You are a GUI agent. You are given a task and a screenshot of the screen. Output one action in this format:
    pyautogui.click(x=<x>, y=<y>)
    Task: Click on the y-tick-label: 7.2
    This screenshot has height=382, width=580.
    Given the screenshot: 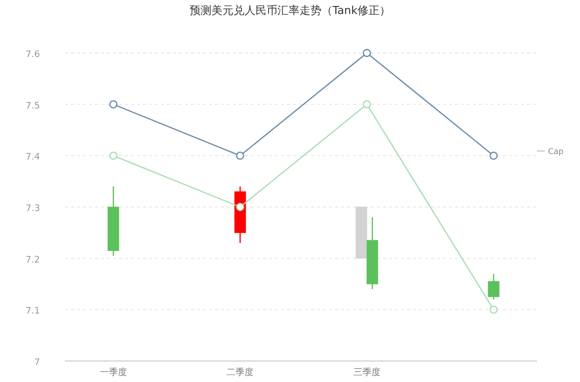 What is the action you would take?
    pyautogui.click(x=33, y=260)
    